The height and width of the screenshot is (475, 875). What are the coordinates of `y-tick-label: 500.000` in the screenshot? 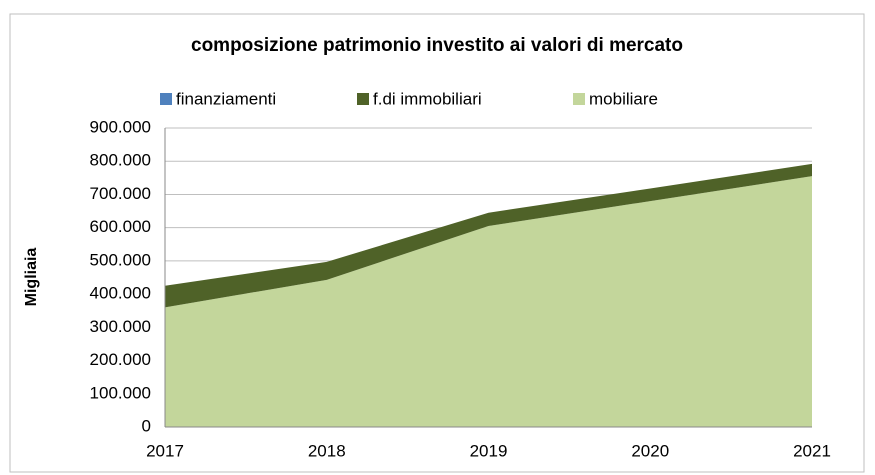 It's located at (120, 259).